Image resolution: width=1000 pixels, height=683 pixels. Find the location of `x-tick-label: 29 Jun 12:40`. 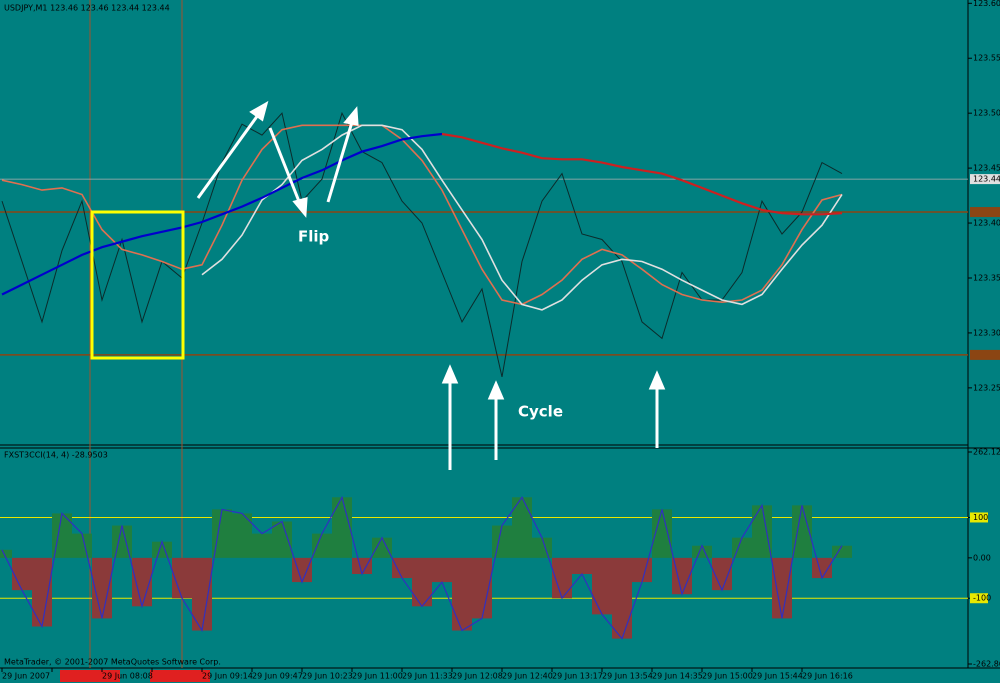

x-tick-label: 29 Jun 12:40 is located at coordinates (527, 676).